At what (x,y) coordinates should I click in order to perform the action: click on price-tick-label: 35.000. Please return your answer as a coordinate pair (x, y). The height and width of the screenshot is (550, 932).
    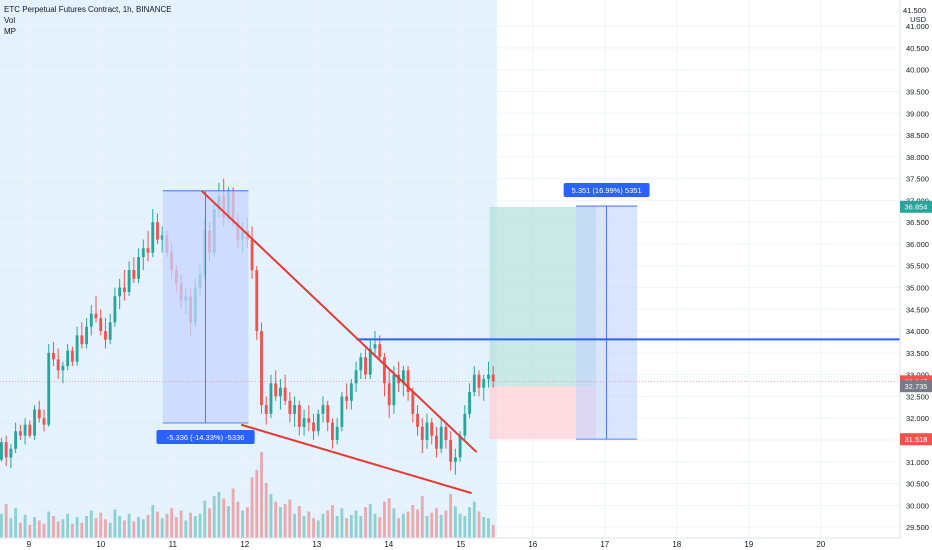
    Looking at the image, I should click on (917, 288).